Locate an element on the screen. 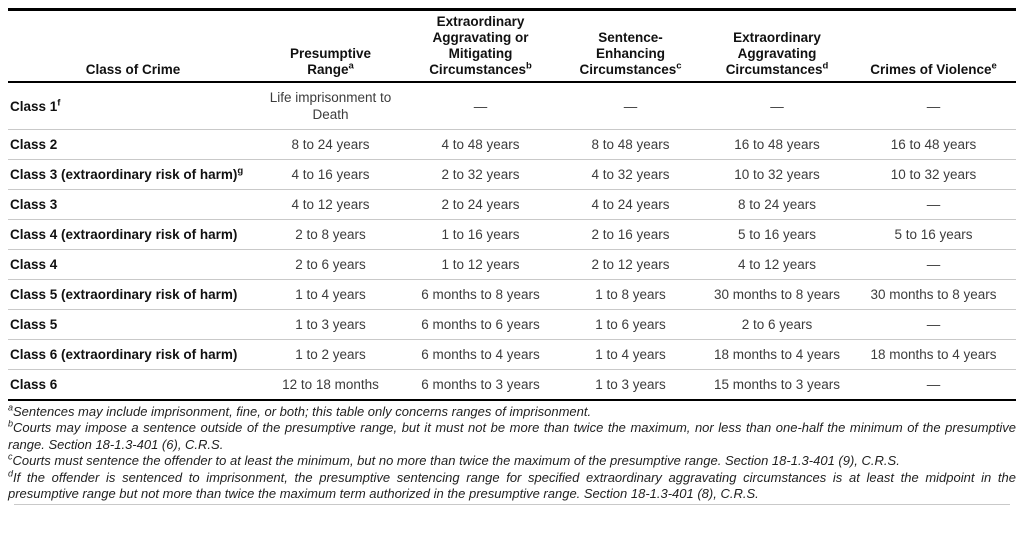  column-header-sentence-enhancing: Sentence-Enhancing Circumstancesc is located at coordinates (630, 46).